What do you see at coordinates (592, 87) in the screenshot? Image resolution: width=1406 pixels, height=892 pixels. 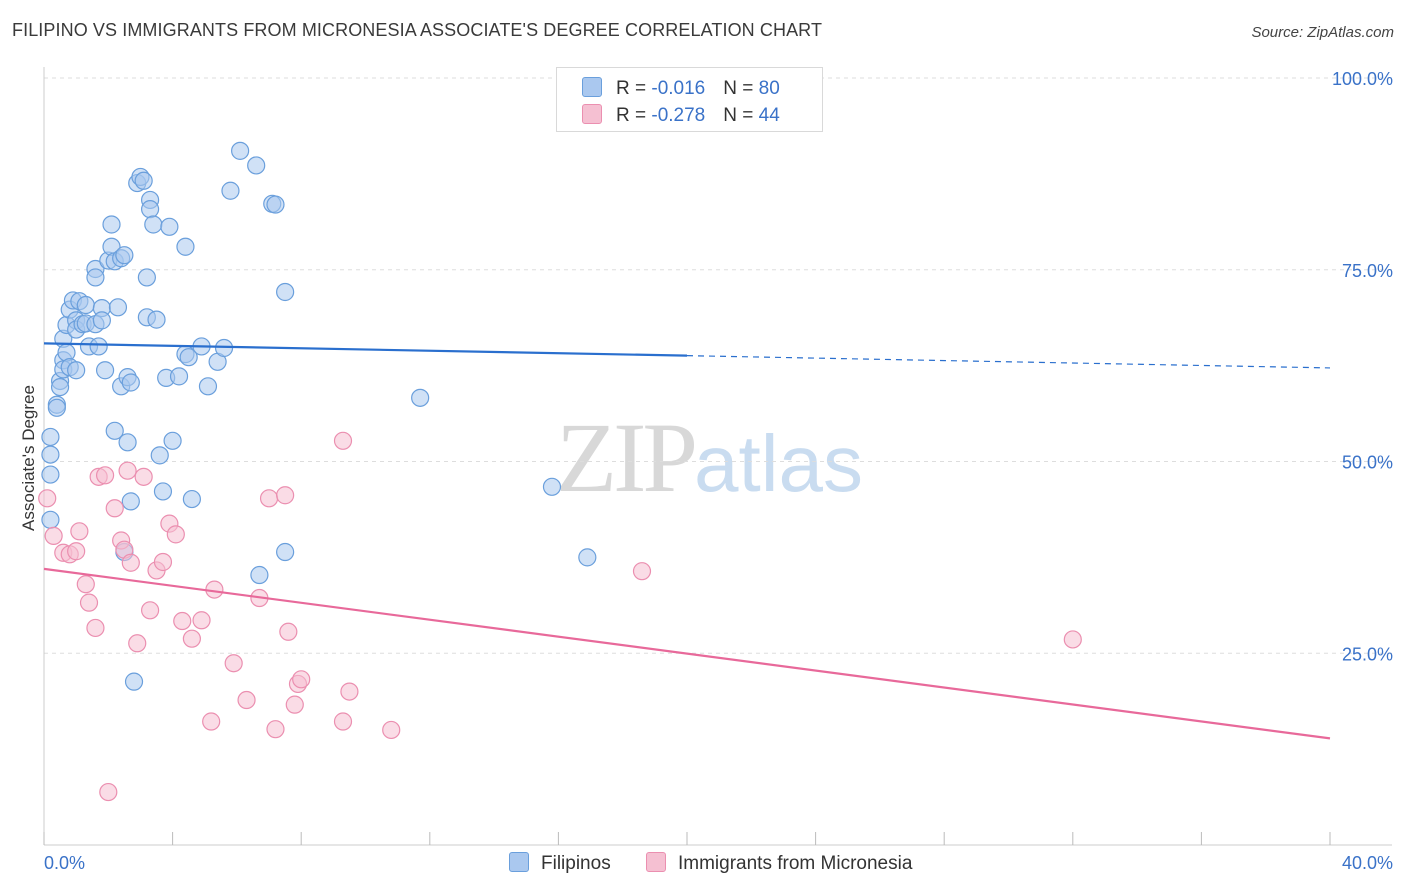 I see `filipinos-swatch` at bounding box center [592, 87].